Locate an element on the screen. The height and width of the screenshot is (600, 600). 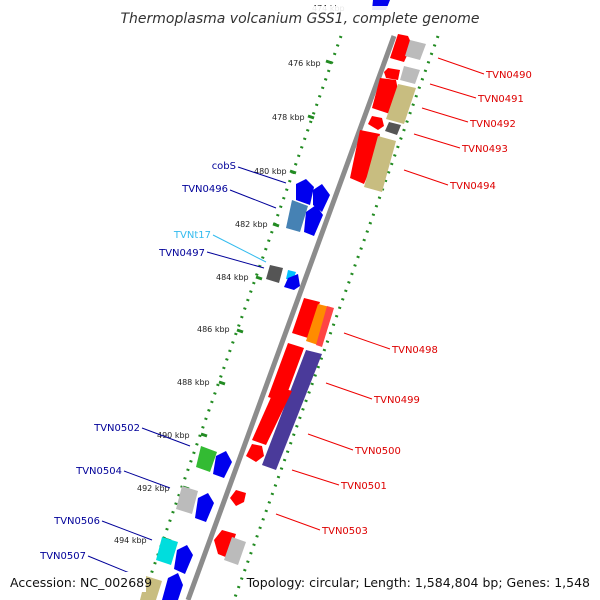
gene-label-tvn0503: TVN0503 is located at coordinates (344, 531).